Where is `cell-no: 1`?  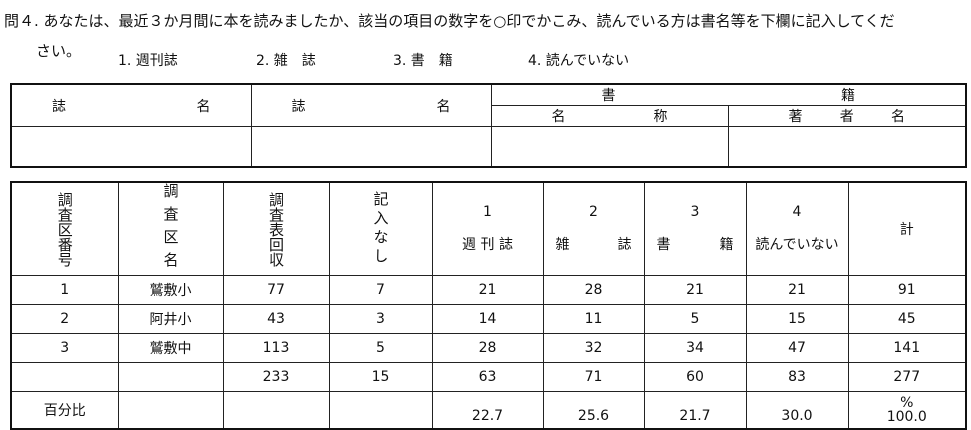 cell-no: 1 is located at coordinates (64, 290).